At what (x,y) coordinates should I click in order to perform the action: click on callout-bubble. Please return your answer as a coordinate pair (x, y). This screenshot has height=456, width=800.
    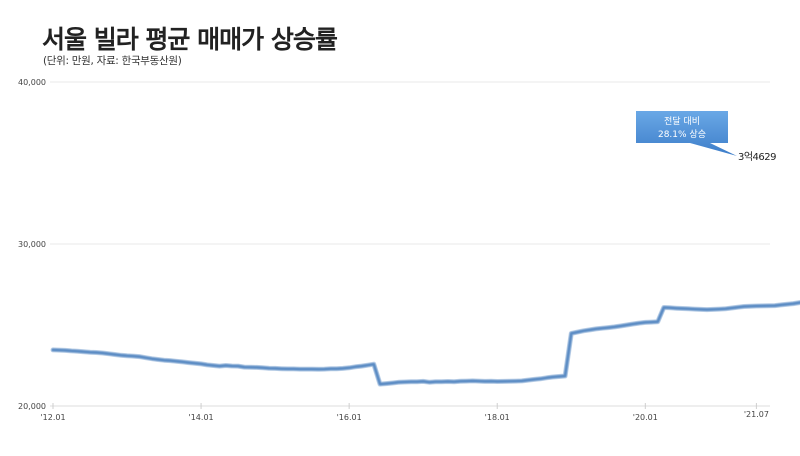
    Looking at the image, I should click on (686, 133).